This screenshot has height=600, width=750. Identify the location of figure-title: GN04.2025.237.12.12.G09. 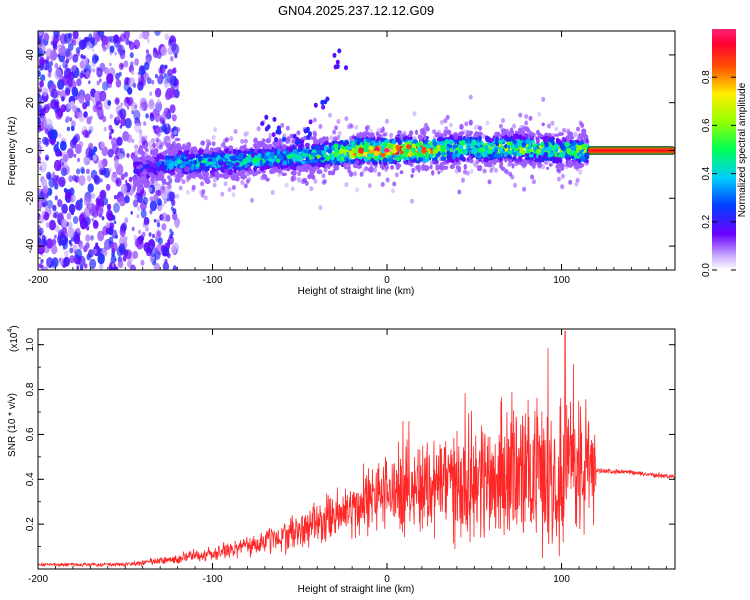
(356, 10).